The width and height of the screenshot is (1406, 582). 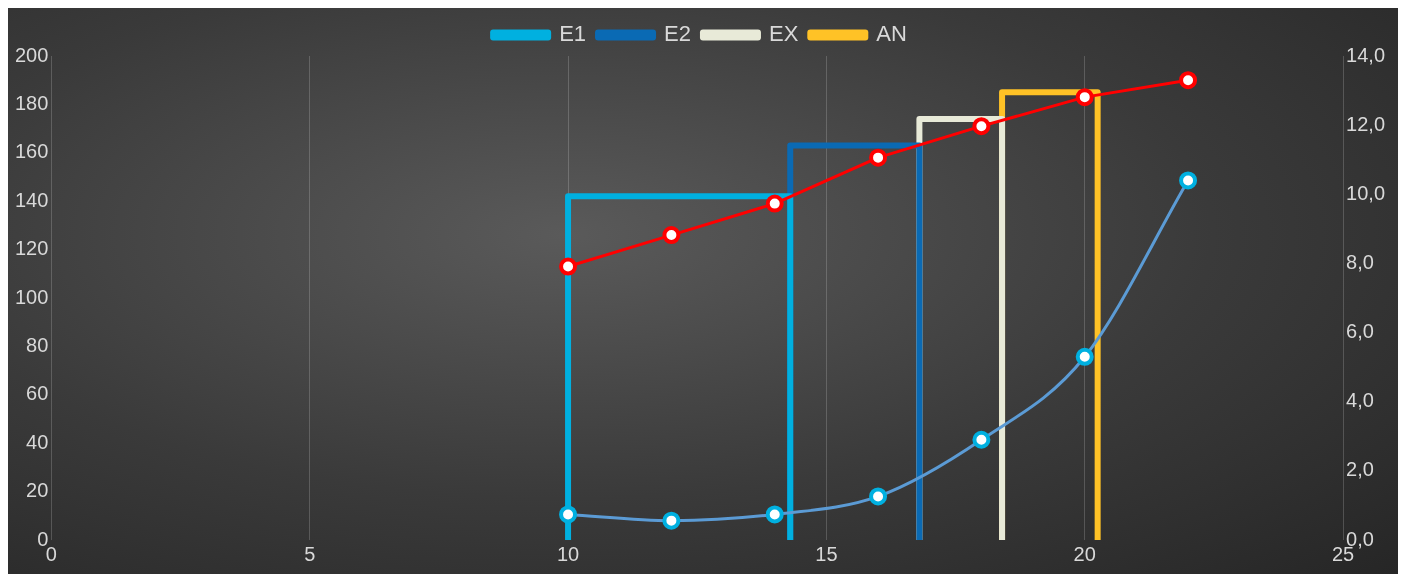 What do you see at coordinates (1360, 261) in the screenshot?
I see `y2-tick-label: 8,0` at bounding box center [1360, 261].